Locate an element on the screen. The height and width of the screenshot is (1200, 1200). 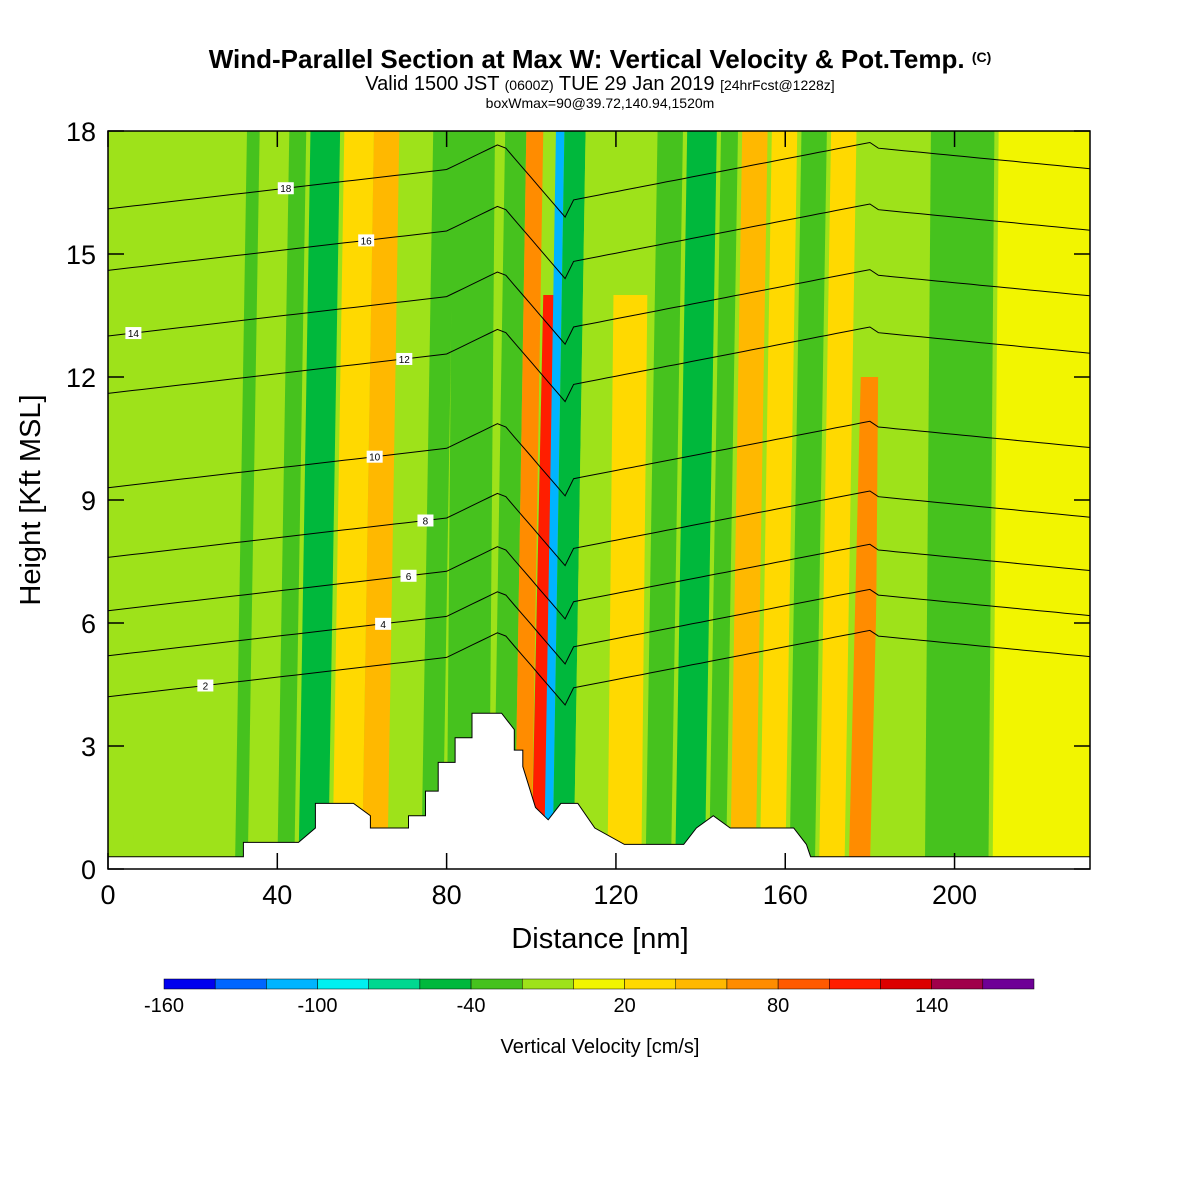
y-tick-label: 15 is located at coordinates (81, 255).